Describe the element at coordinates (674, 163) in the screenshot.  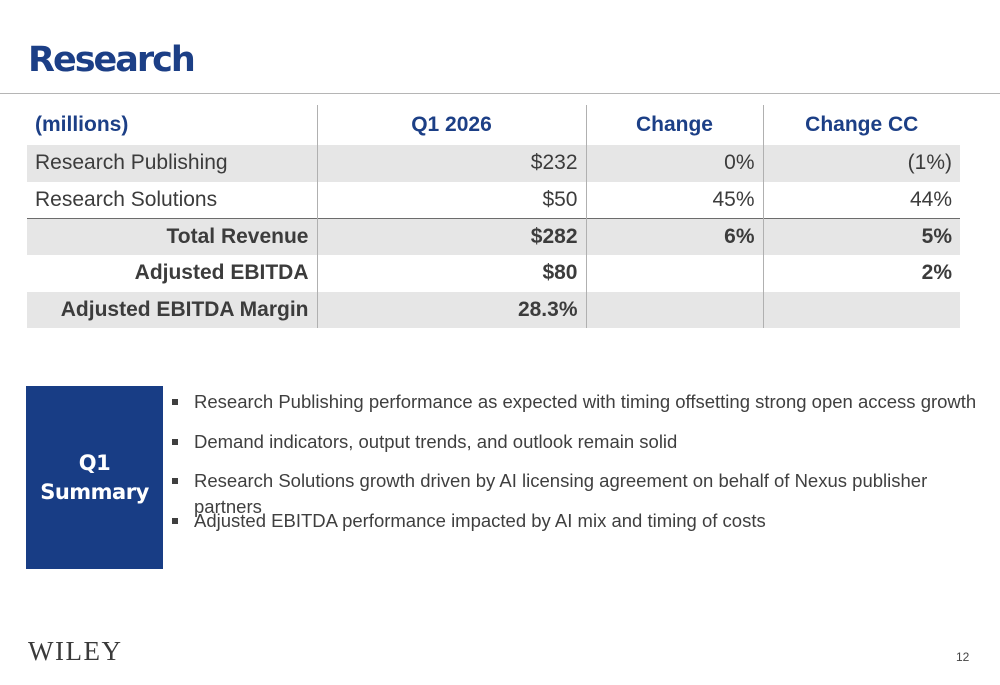
I see `cell-change: 0%` at that location.